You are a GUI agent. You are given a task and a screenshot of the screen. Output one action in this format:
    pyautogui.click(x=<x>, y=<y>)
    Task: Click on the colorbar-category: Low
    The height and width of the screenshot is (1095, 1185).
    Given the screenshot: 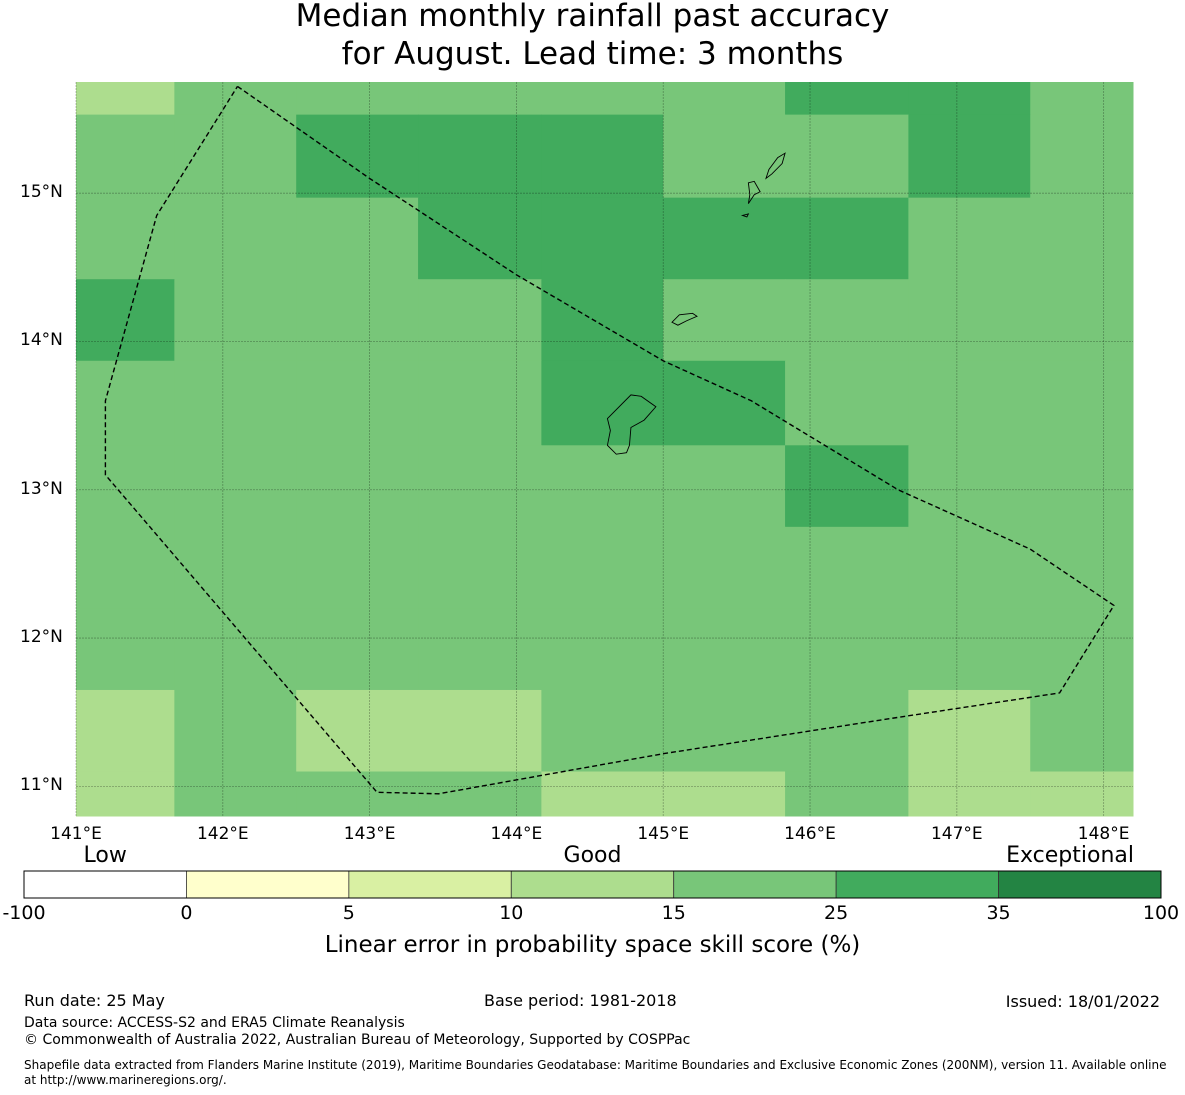 What is the action you would take?
    pyautogui.click(x=105, y=855)
    